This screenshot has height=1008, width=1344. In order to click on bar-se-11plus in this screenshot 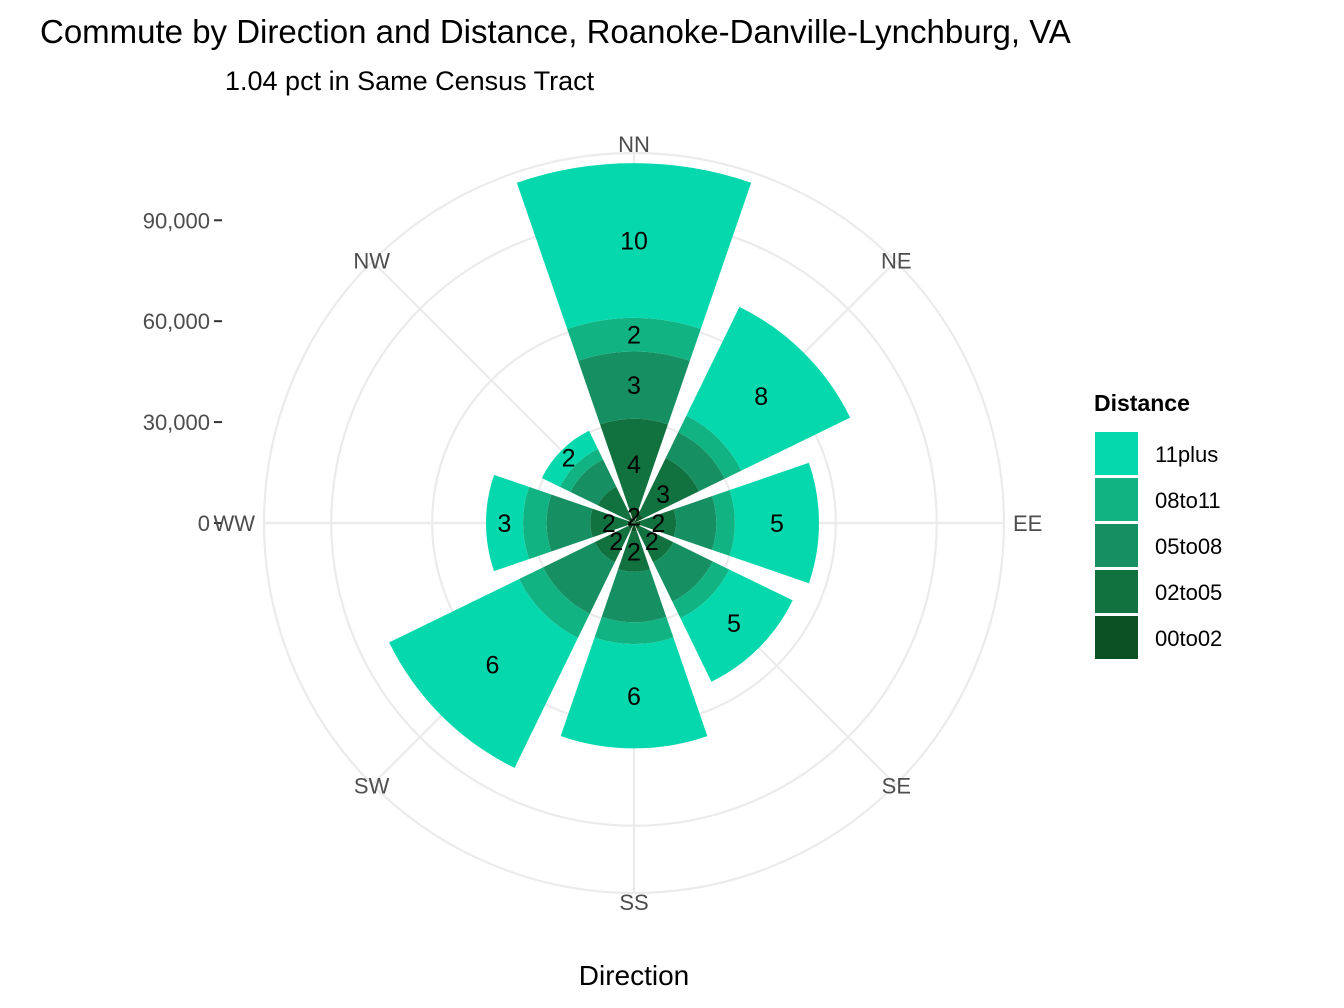, I will do `click(736, 625)`.